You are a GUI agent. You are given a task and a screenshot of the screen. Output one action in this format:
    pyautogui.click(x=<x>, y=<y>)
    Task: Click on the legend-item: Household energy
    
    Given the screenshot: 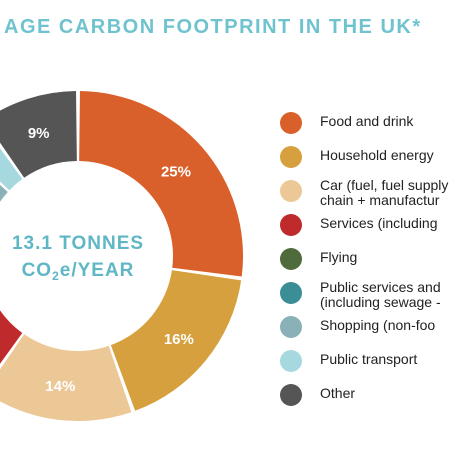 What is the action you would take?
    pyautogui.click(x=365, y=161)
    